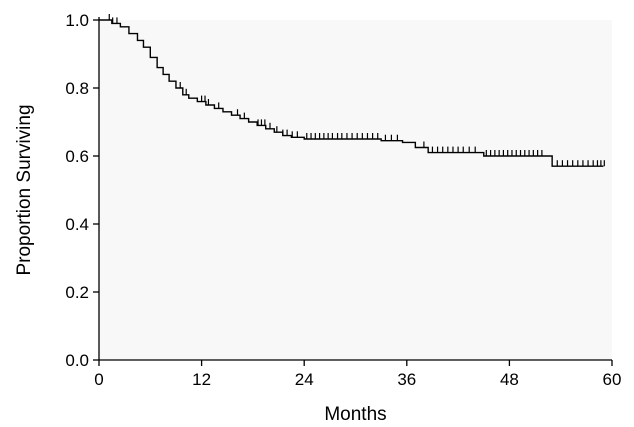 The width and height of the screenshot is (634, 427). What do you see at coordinates (406, 379) in the screenshot?
I see `x-tick-label: 36` at bounding box center [406, 379].